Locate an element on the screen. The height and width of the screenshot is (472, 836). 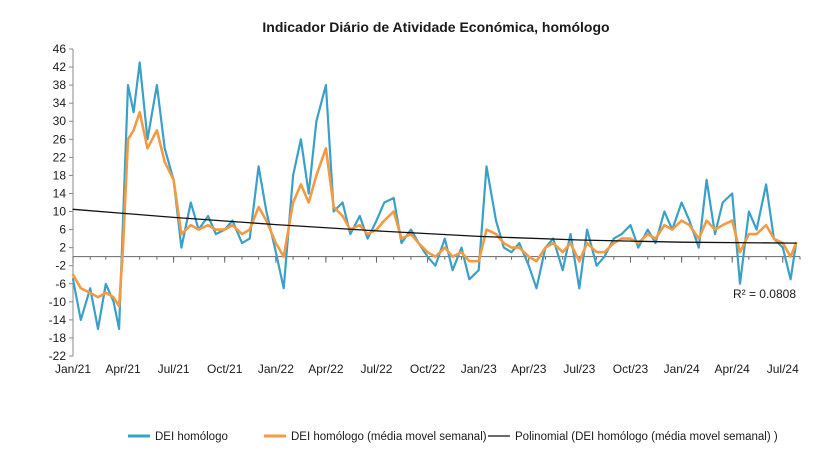
y-tick-label: 34 is located at coordinates (60, 103).